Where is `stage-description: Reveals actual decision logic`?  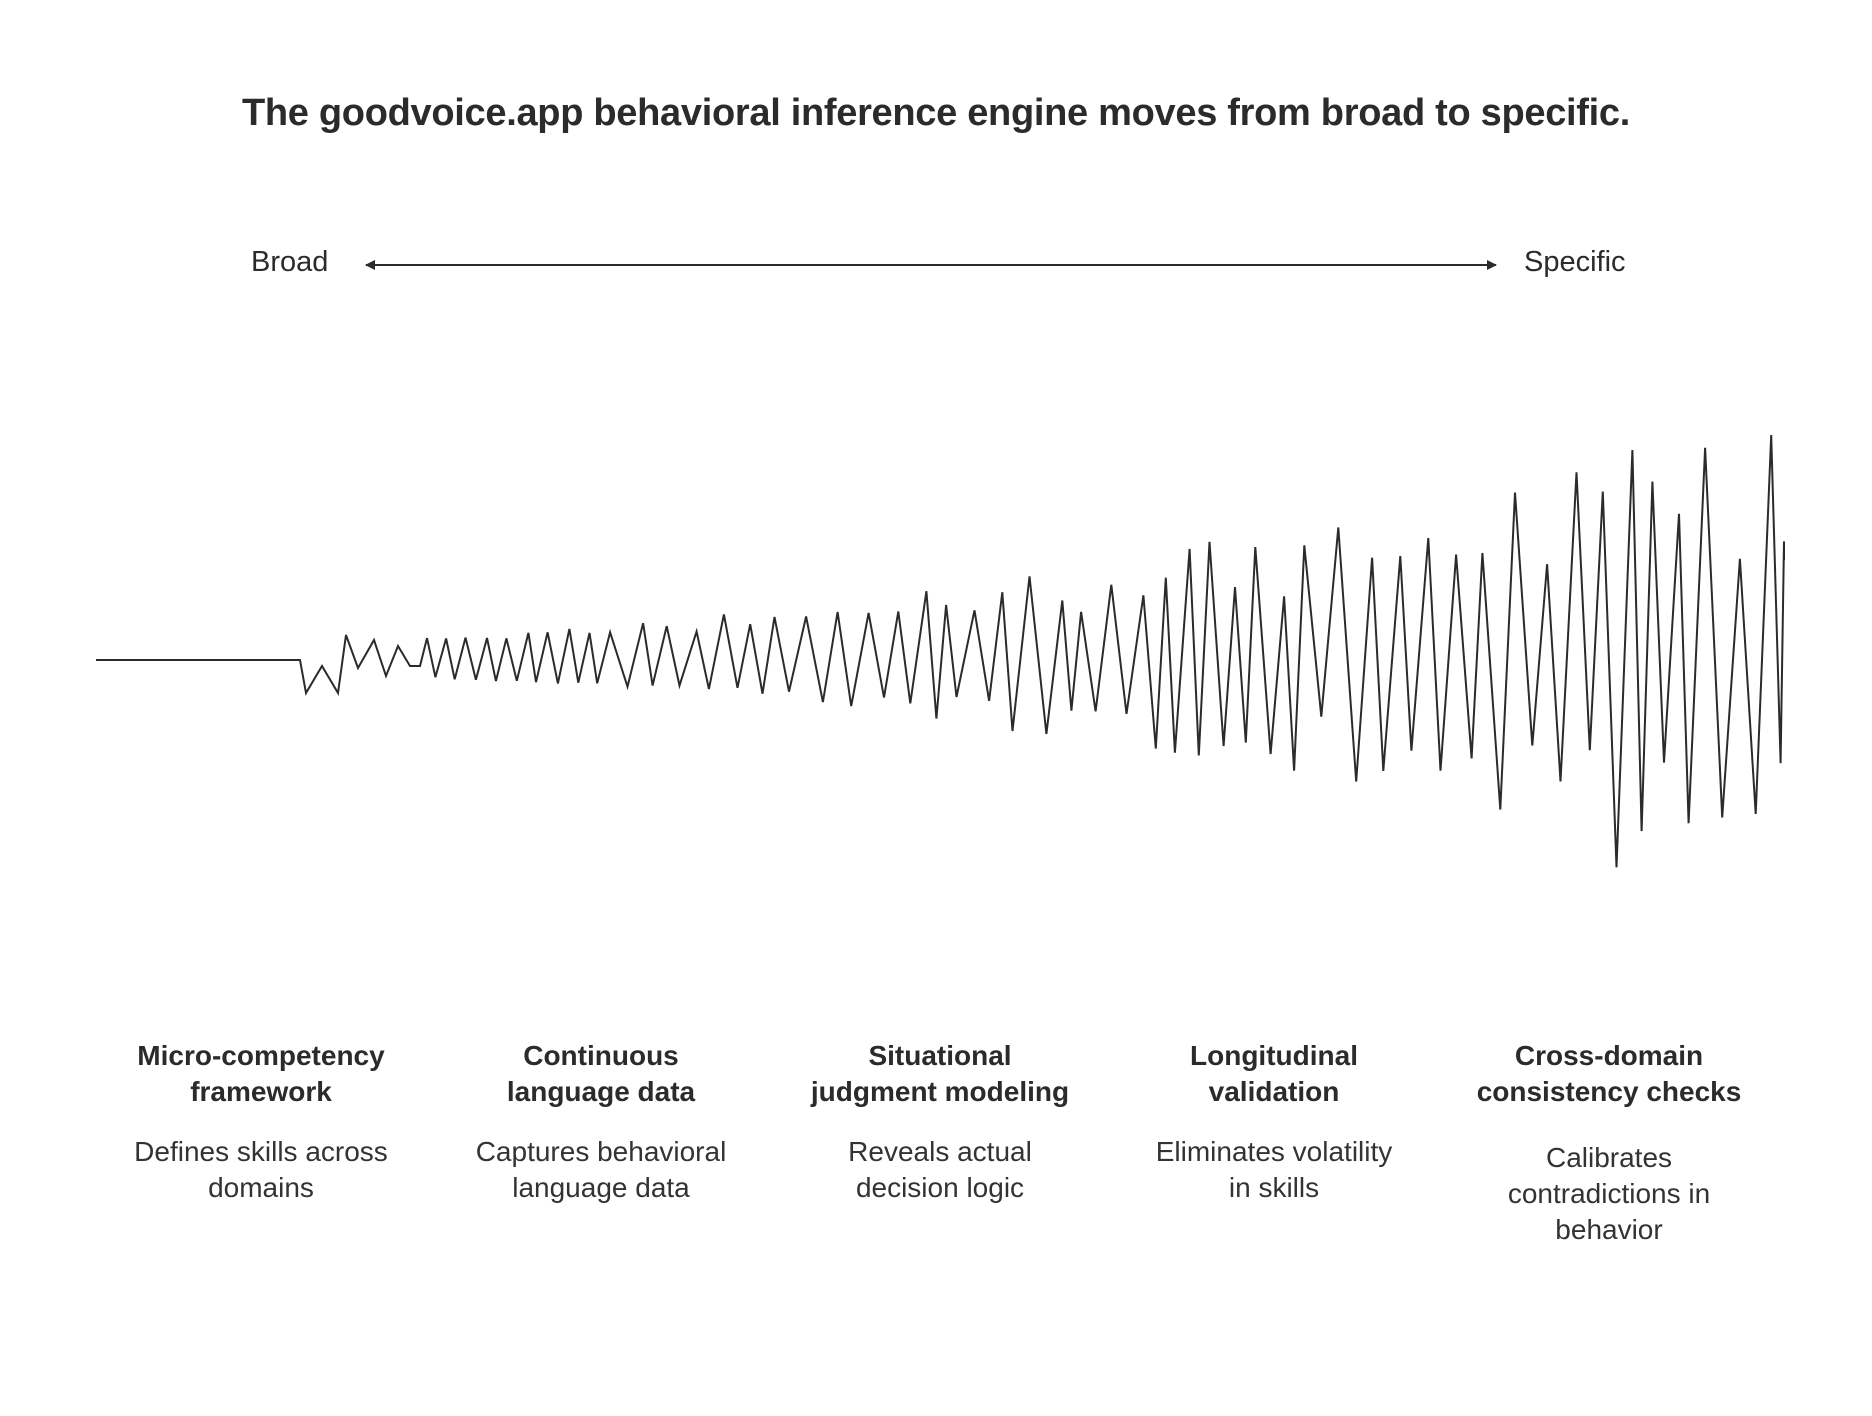
stage-description: Reveals actual decision logic is located at coordinates (940, 1169).